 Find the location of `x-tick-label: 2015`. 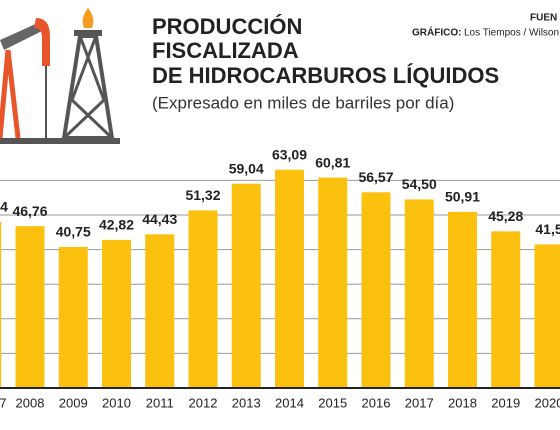

x-tick-label: 2015 is located at coordinates (332, 402).